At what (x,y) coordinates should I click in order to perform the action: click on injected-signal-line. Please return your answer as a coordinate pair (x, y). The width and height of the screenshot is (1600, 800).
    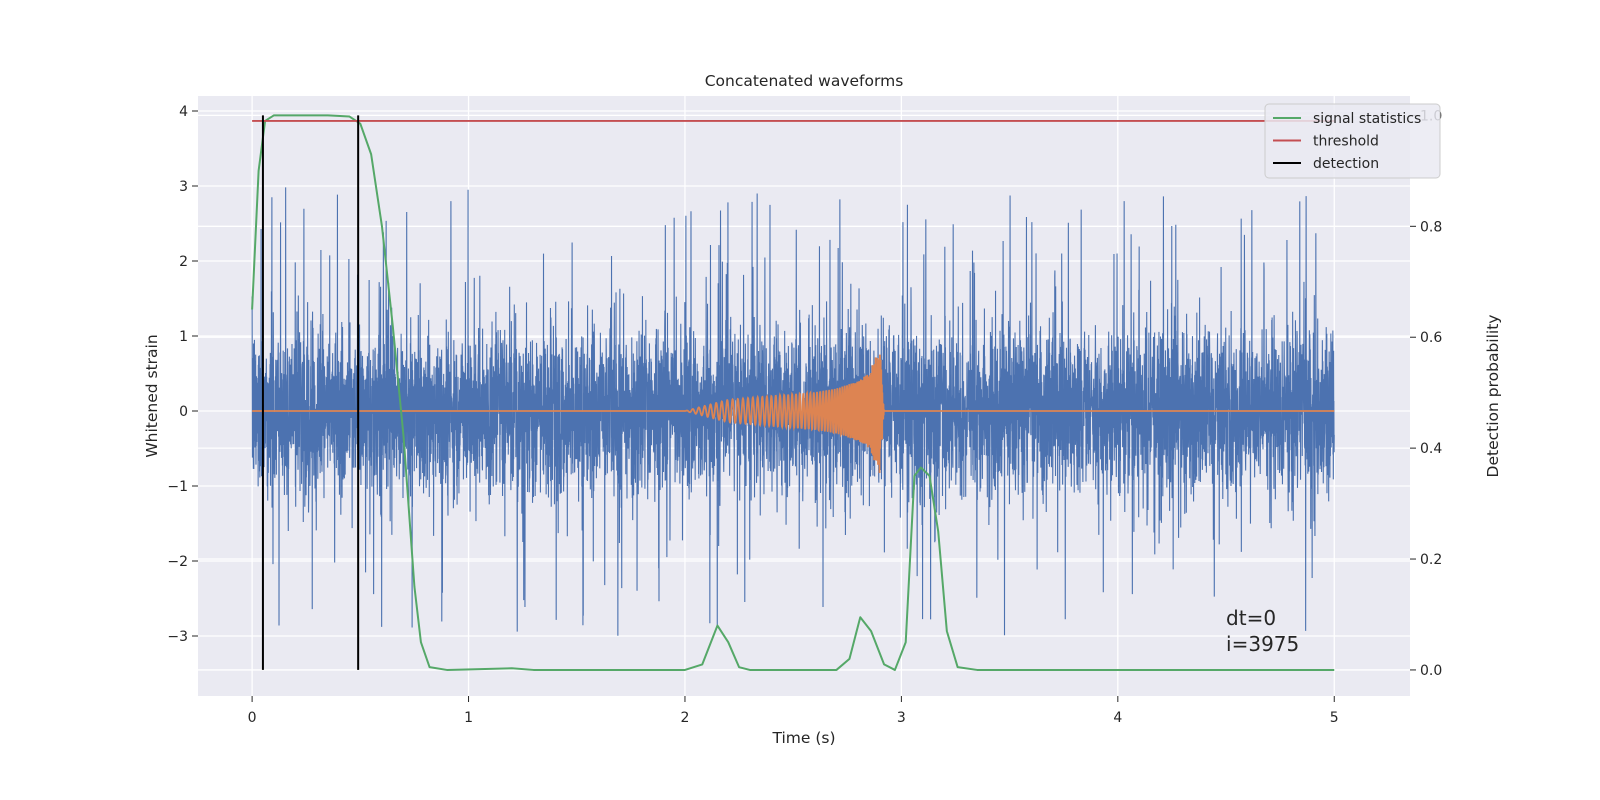
    Looking at the image, I should click on (793, 413).